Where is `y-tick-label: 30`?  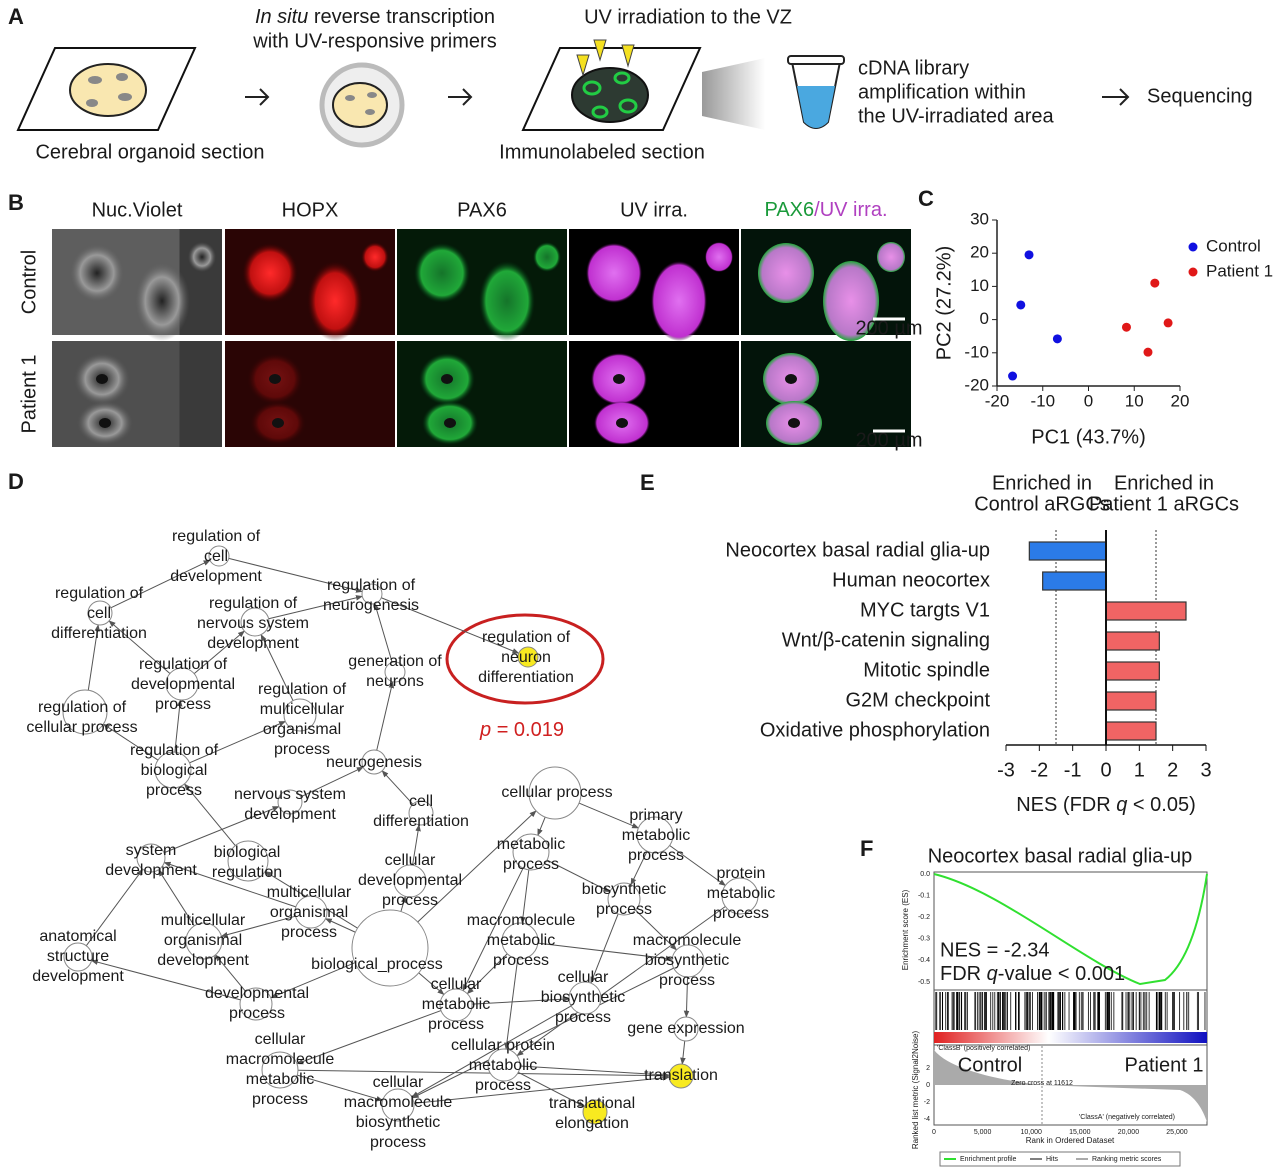 y-tick-label: 30 is located at coordinates (979, 218).